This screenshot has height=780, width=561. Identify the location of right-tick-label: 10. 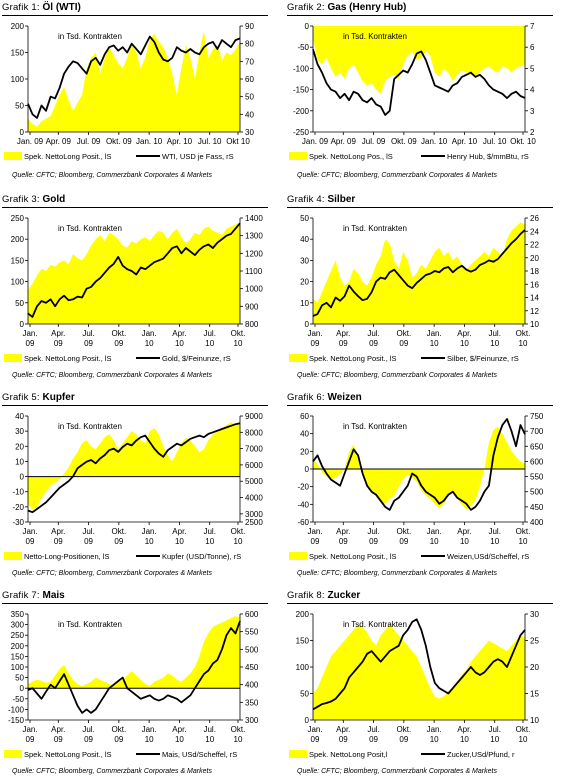
(534, 720).